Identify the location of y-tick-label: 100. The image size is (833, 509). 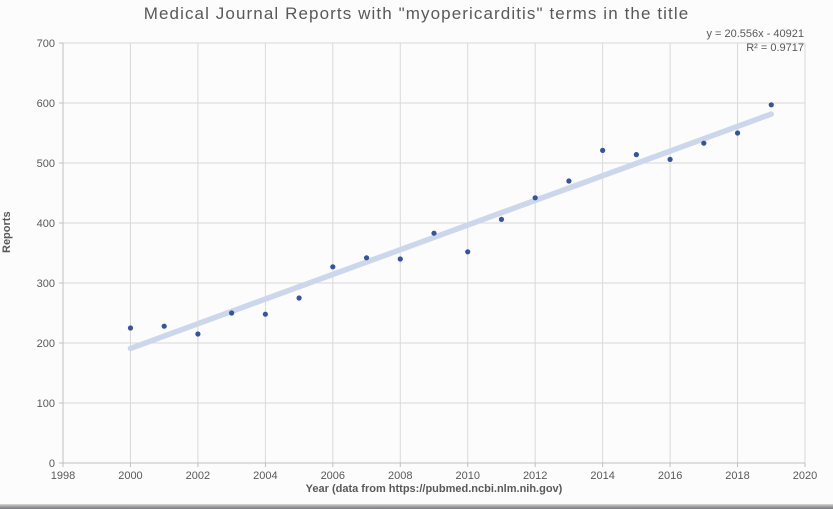
(46, 404).